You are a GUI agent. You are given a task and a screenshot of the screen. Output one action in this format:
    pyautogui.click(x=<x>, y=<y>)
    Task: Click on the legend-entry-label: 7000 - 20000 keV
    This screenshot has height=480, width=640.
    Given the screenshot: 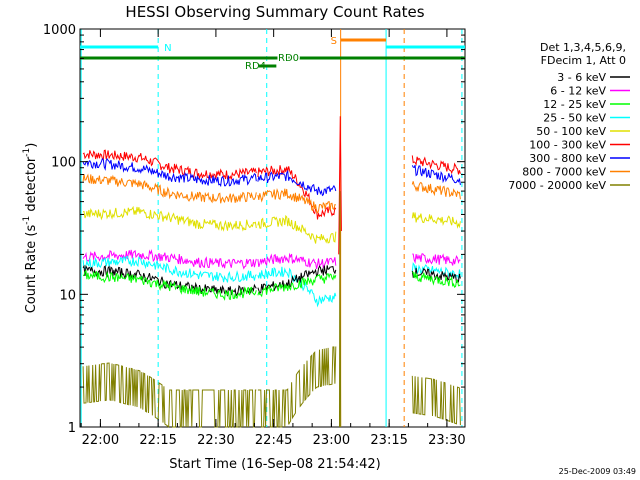 What is the action you would take?
    pyautogui.click(x=557, y=185)
    